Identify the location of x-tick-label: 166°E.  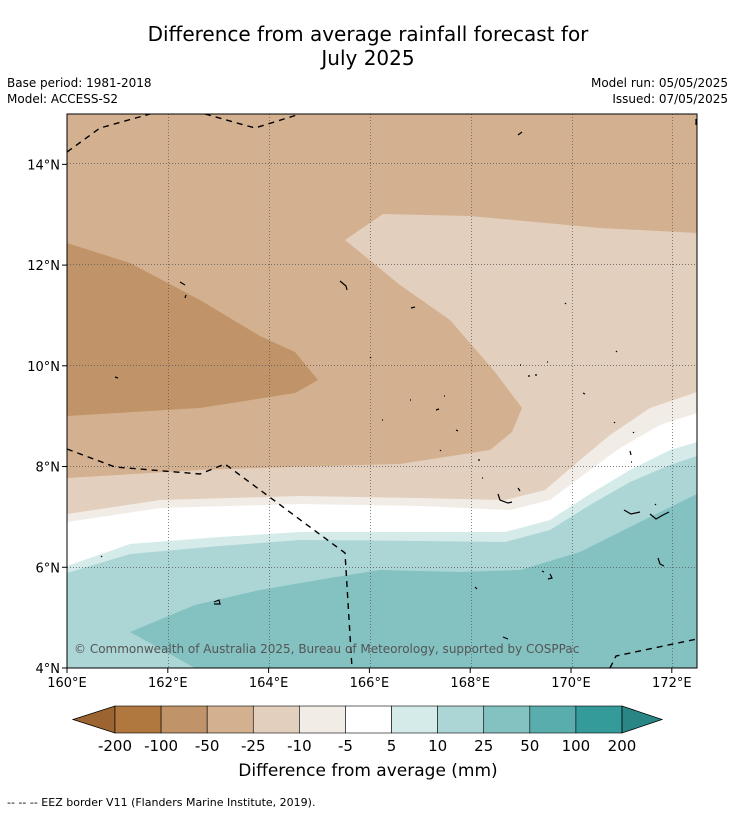
(370, 683).